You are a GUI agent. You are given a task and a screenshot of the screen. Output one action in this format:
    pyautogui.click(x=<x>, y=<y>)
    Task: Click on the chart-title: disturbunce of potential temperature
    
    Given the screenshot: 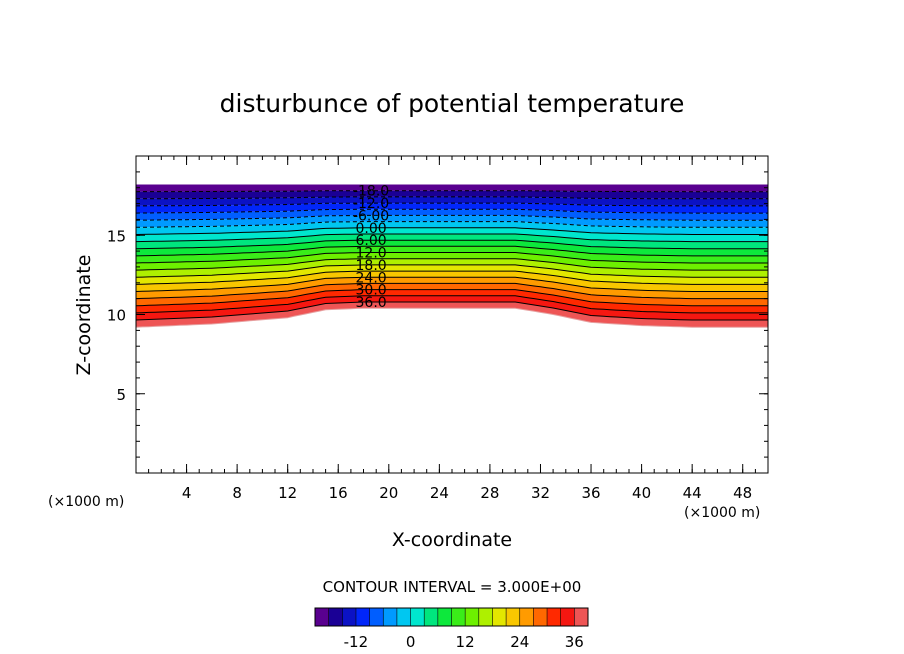 What is the action you would take?
    pyautogui.click(x=452, y=103)
    